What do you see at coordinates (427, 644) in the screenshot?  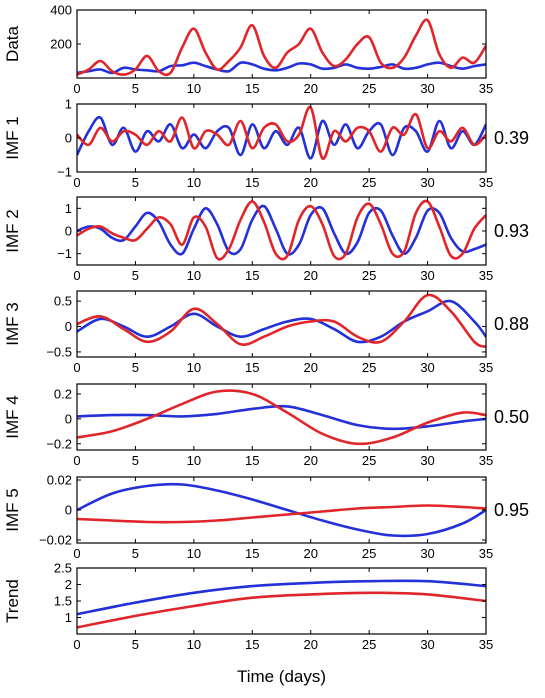 I see `panel-6-xtick-label: 30` at bounding box center [427, 644].